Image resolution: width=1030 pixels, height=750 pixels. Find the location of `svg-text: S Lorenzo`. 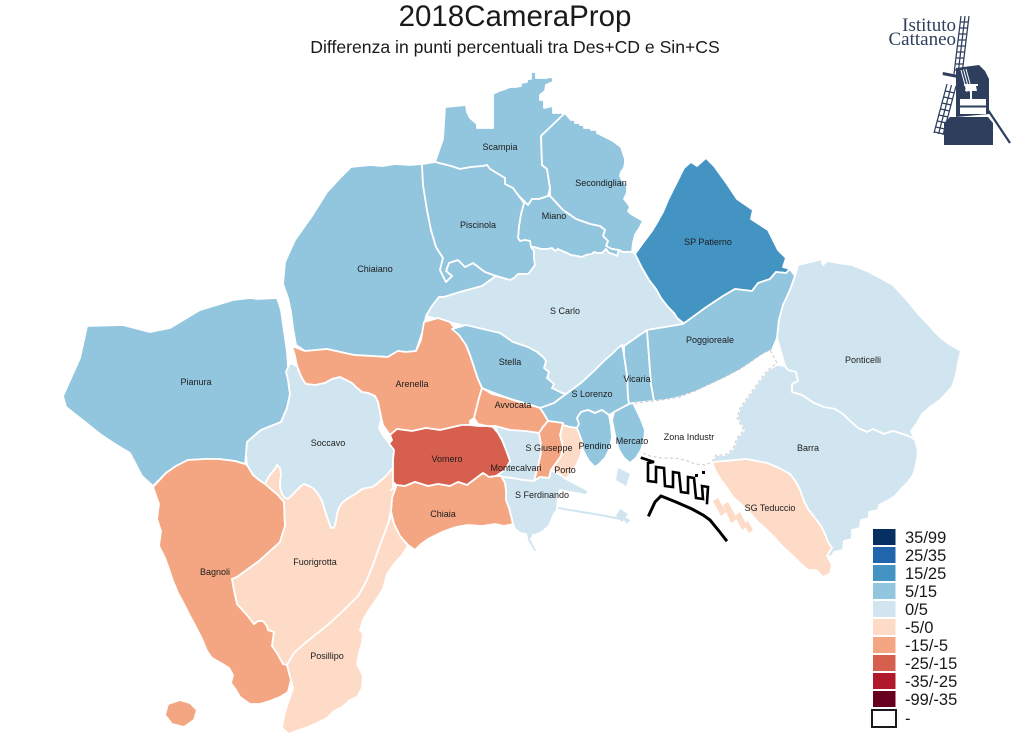

svg-text: S Lorenzo is located at coordinates (591, 394).